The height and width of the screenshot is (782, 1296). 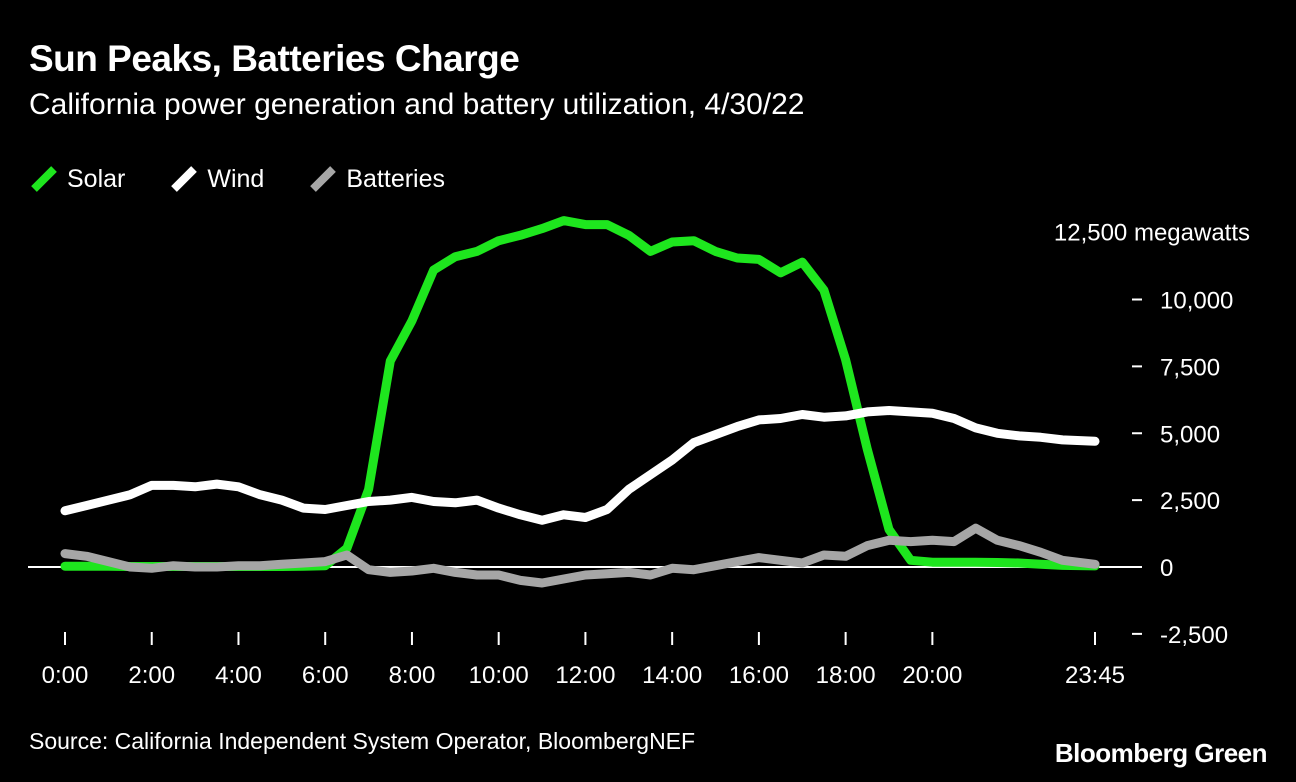 What do you see at coordinates (932, 675) in the screenshot?
I see `x-tick-label: 20:00` at bounding box center [932, 675].